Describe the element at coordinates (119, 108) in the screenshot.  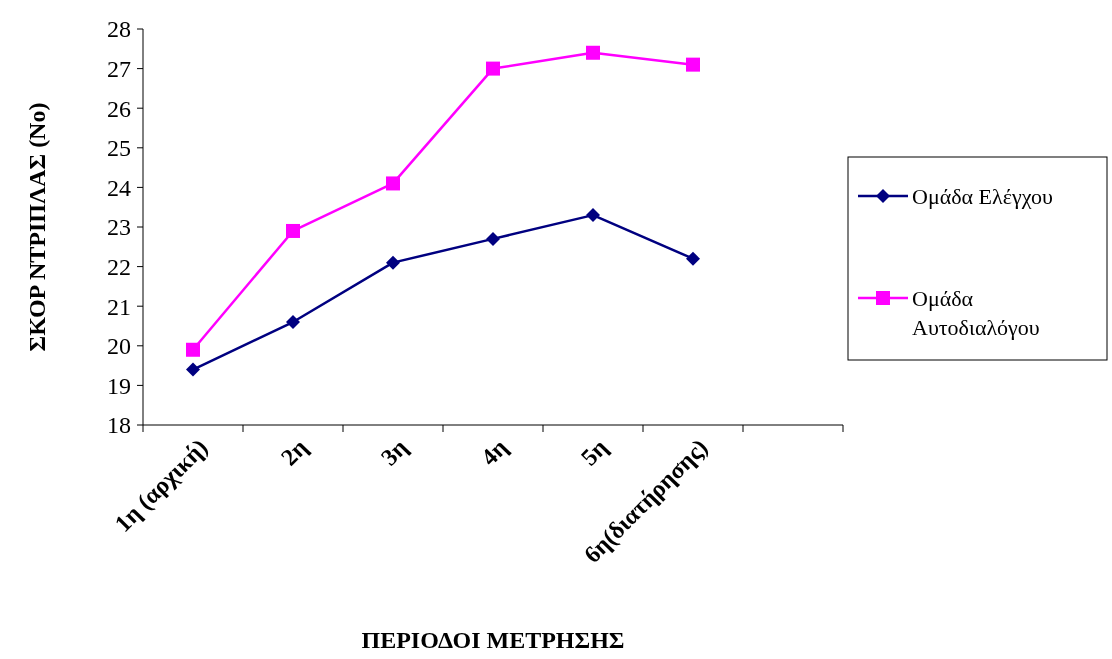
I see `y-tick-label: 26` at that location.